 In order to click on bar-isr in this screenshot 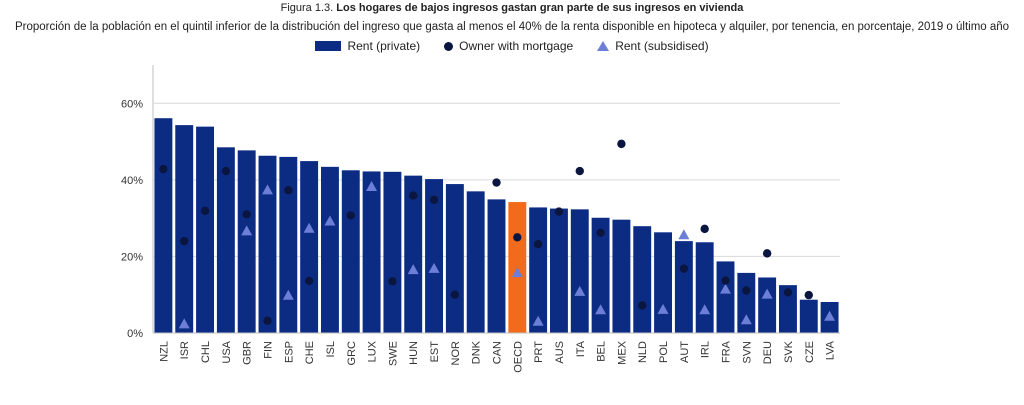, I will do `click(184, 229)`.